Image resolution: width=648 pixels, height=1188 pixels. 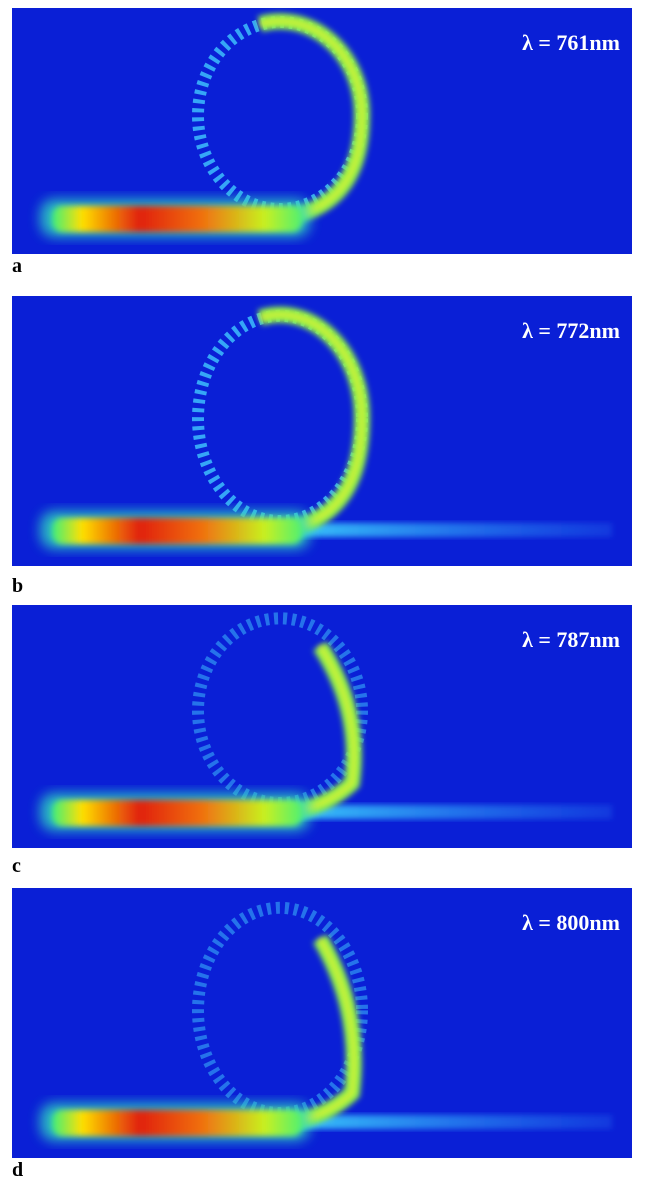 I want to click on wavelength-label: λ = 772nm, so click(x=571, y=330).